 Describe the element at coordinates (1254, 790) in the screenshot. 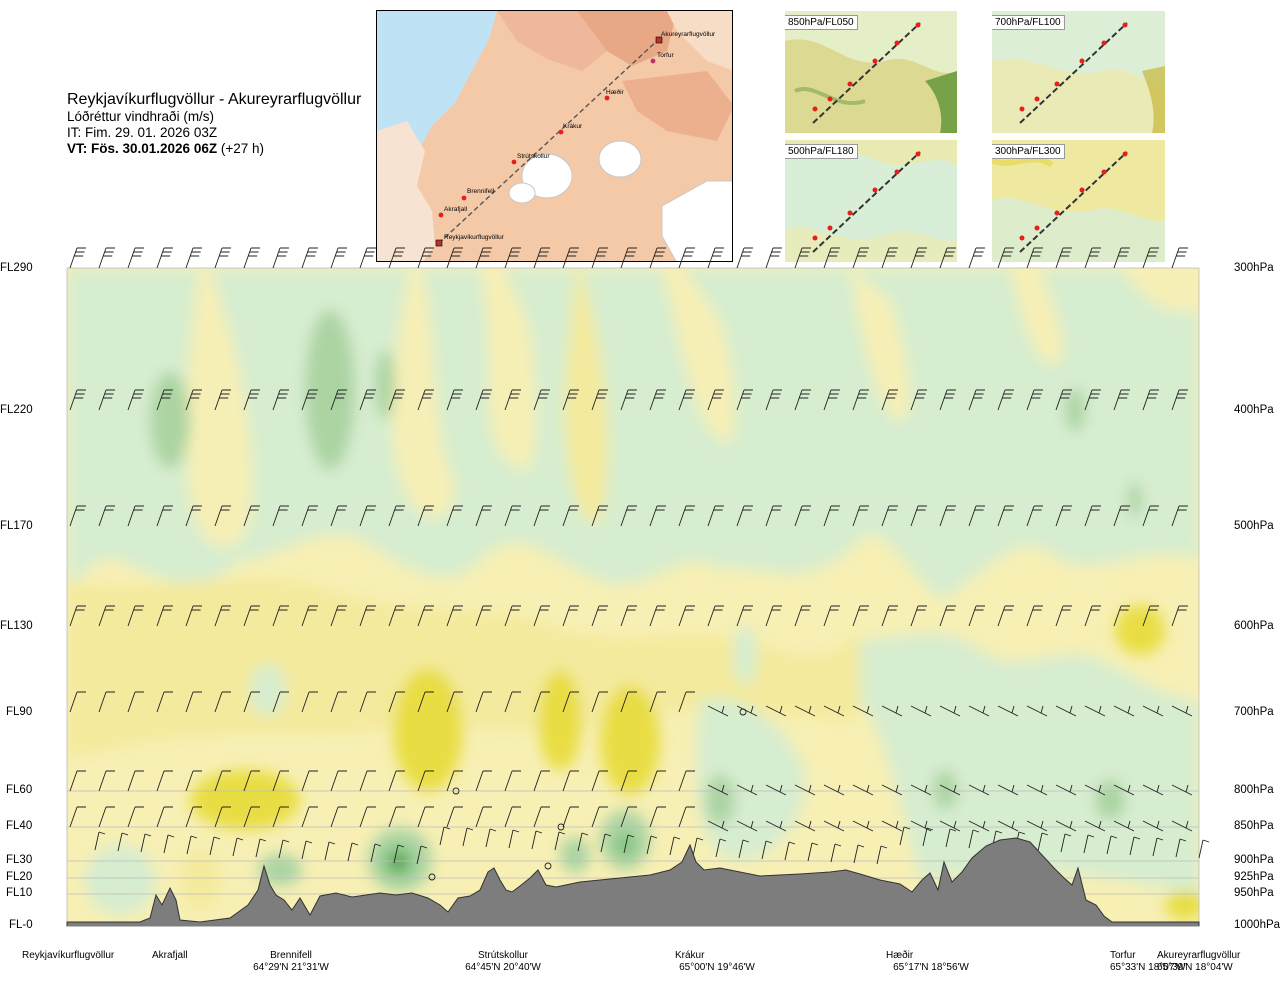

I see `hpa-label-800: 800hPa` at that location.